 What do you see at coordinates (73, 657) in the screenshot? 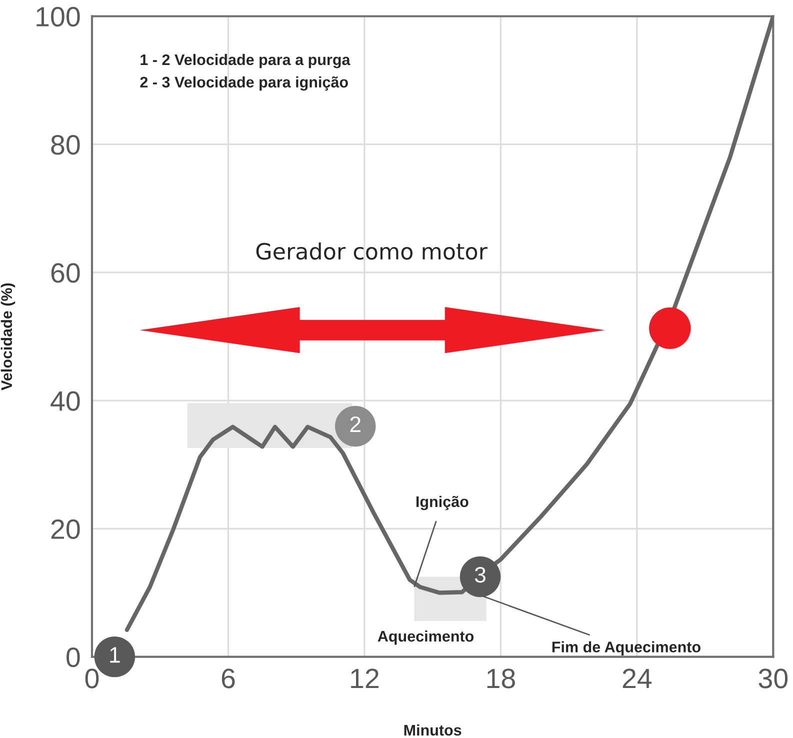
I see `y-tick-label: 0` at bounding box center [73, 657].